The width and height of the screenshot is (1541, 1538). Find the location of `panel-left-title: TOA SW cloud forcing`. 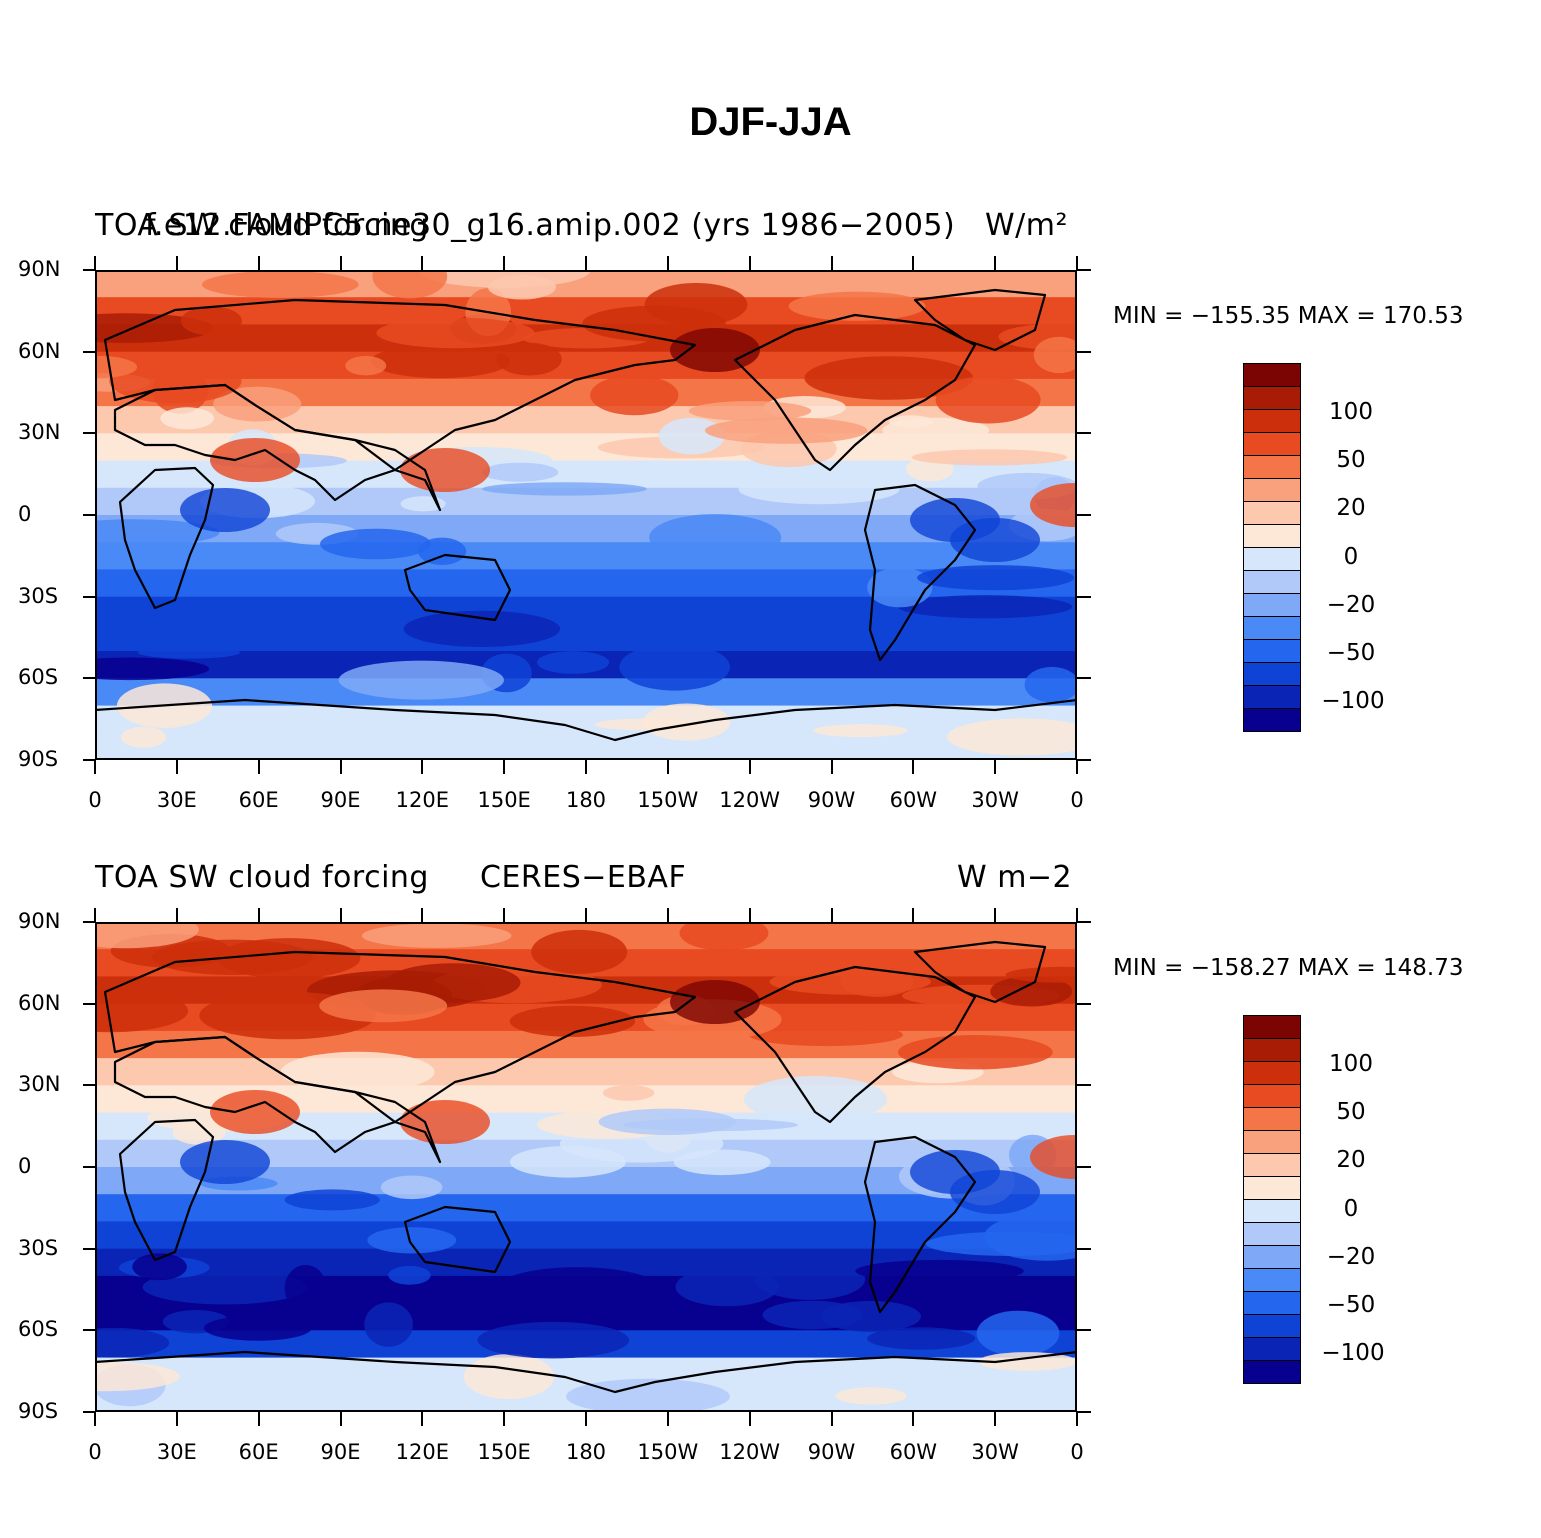

panel-left-title: TOA SW cloud forcing is located at coordinates (262, 225).